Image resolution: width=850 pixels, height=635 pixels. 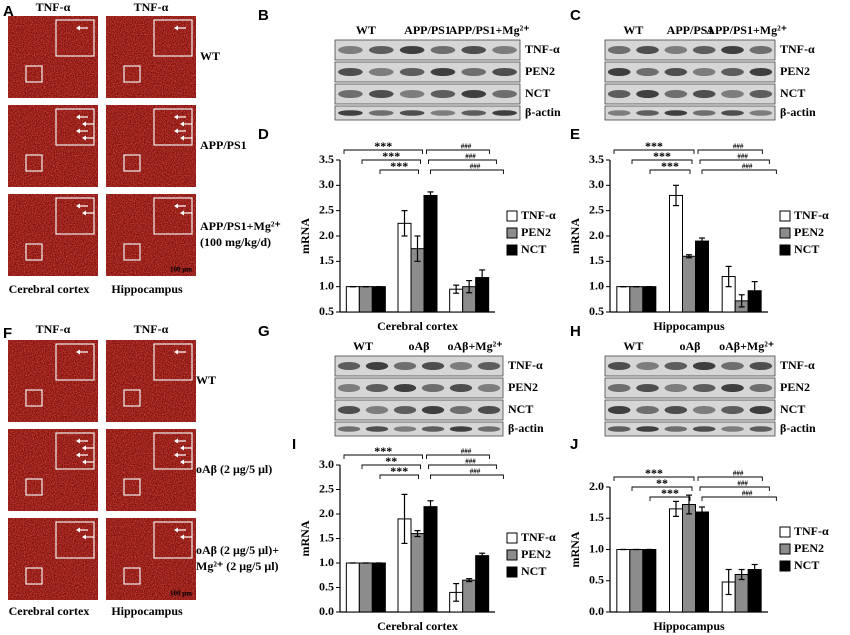 I want to click on panel-letter: F, so click(x=7, y=333).